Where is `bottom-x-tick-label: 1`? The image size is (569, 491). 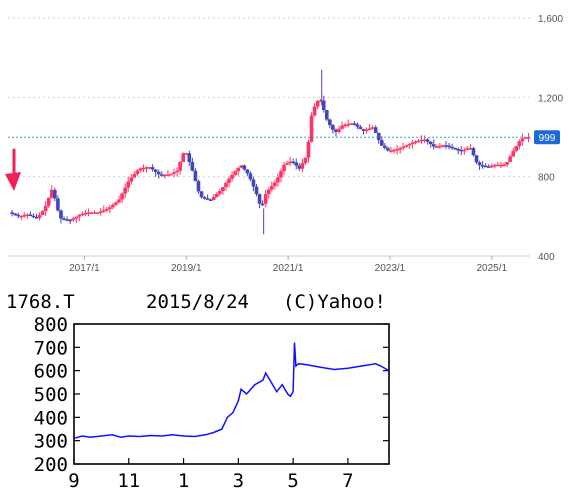
bottom-x-tick-label: 1 is located at coordinates (183, 480).